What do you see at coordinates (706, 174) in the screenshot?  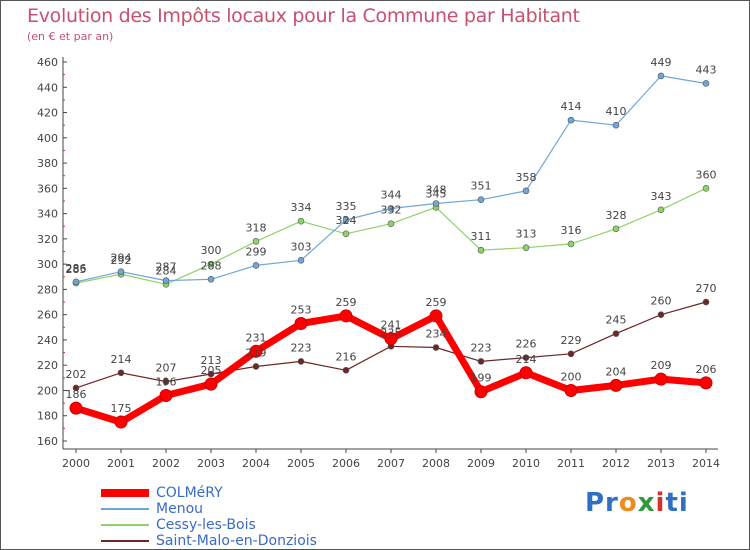 I see `data-label-cessy-les-bois: 360` at bounding box center [706, 174].